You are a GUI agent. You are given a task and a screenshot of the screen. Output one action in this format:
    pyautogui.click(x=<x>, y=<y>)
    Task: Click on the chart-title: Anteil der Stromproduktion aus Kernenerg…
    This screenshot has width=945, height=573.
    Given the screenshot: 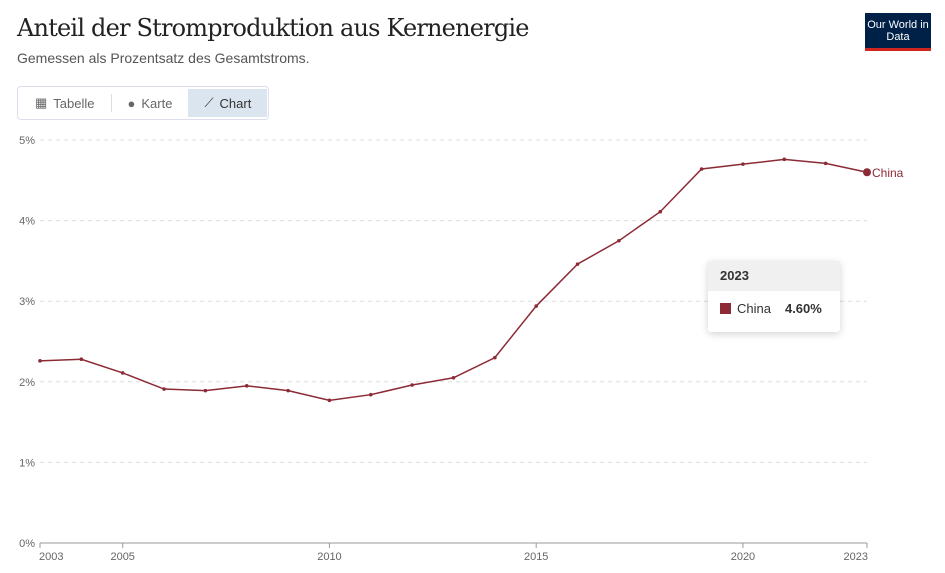 What is the action you would take?
    pyautogui.click(x=273, y=28)
    